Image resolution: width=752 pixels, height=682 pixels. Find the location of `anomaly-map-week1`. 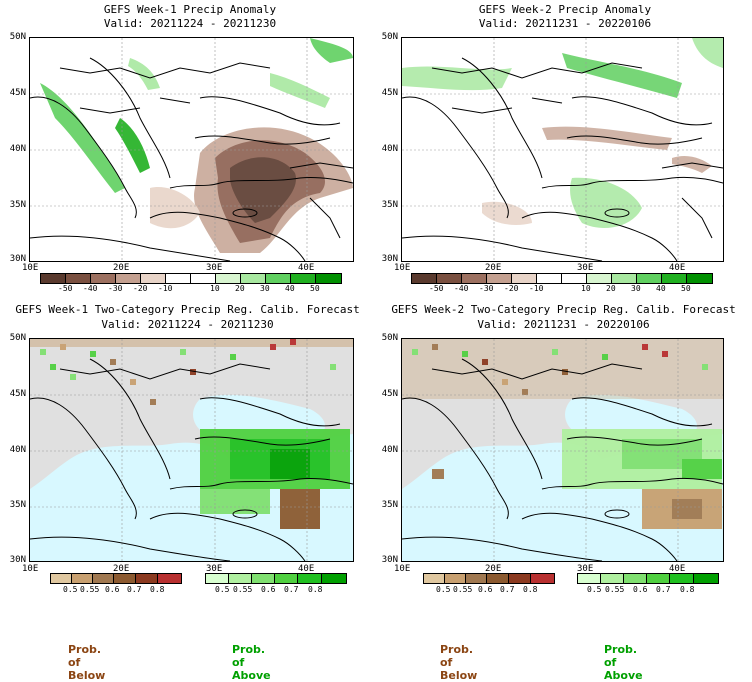

anomaly-map-week1 is located at coordinates (191, 149).